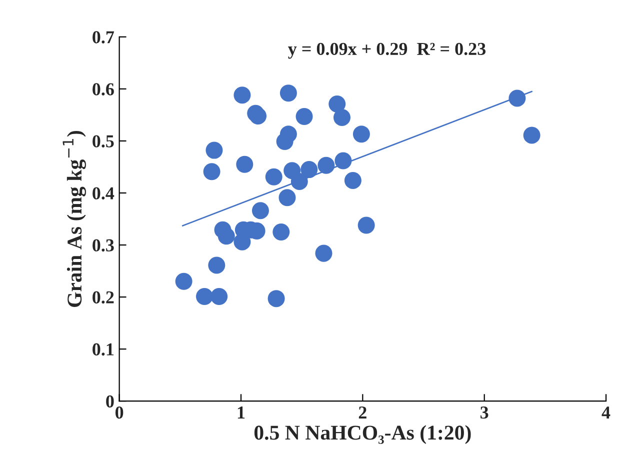 Image resolution: width=628 pixels, height=461 pixels. I want to click on x-tick-label: 1, so click(241, 412).